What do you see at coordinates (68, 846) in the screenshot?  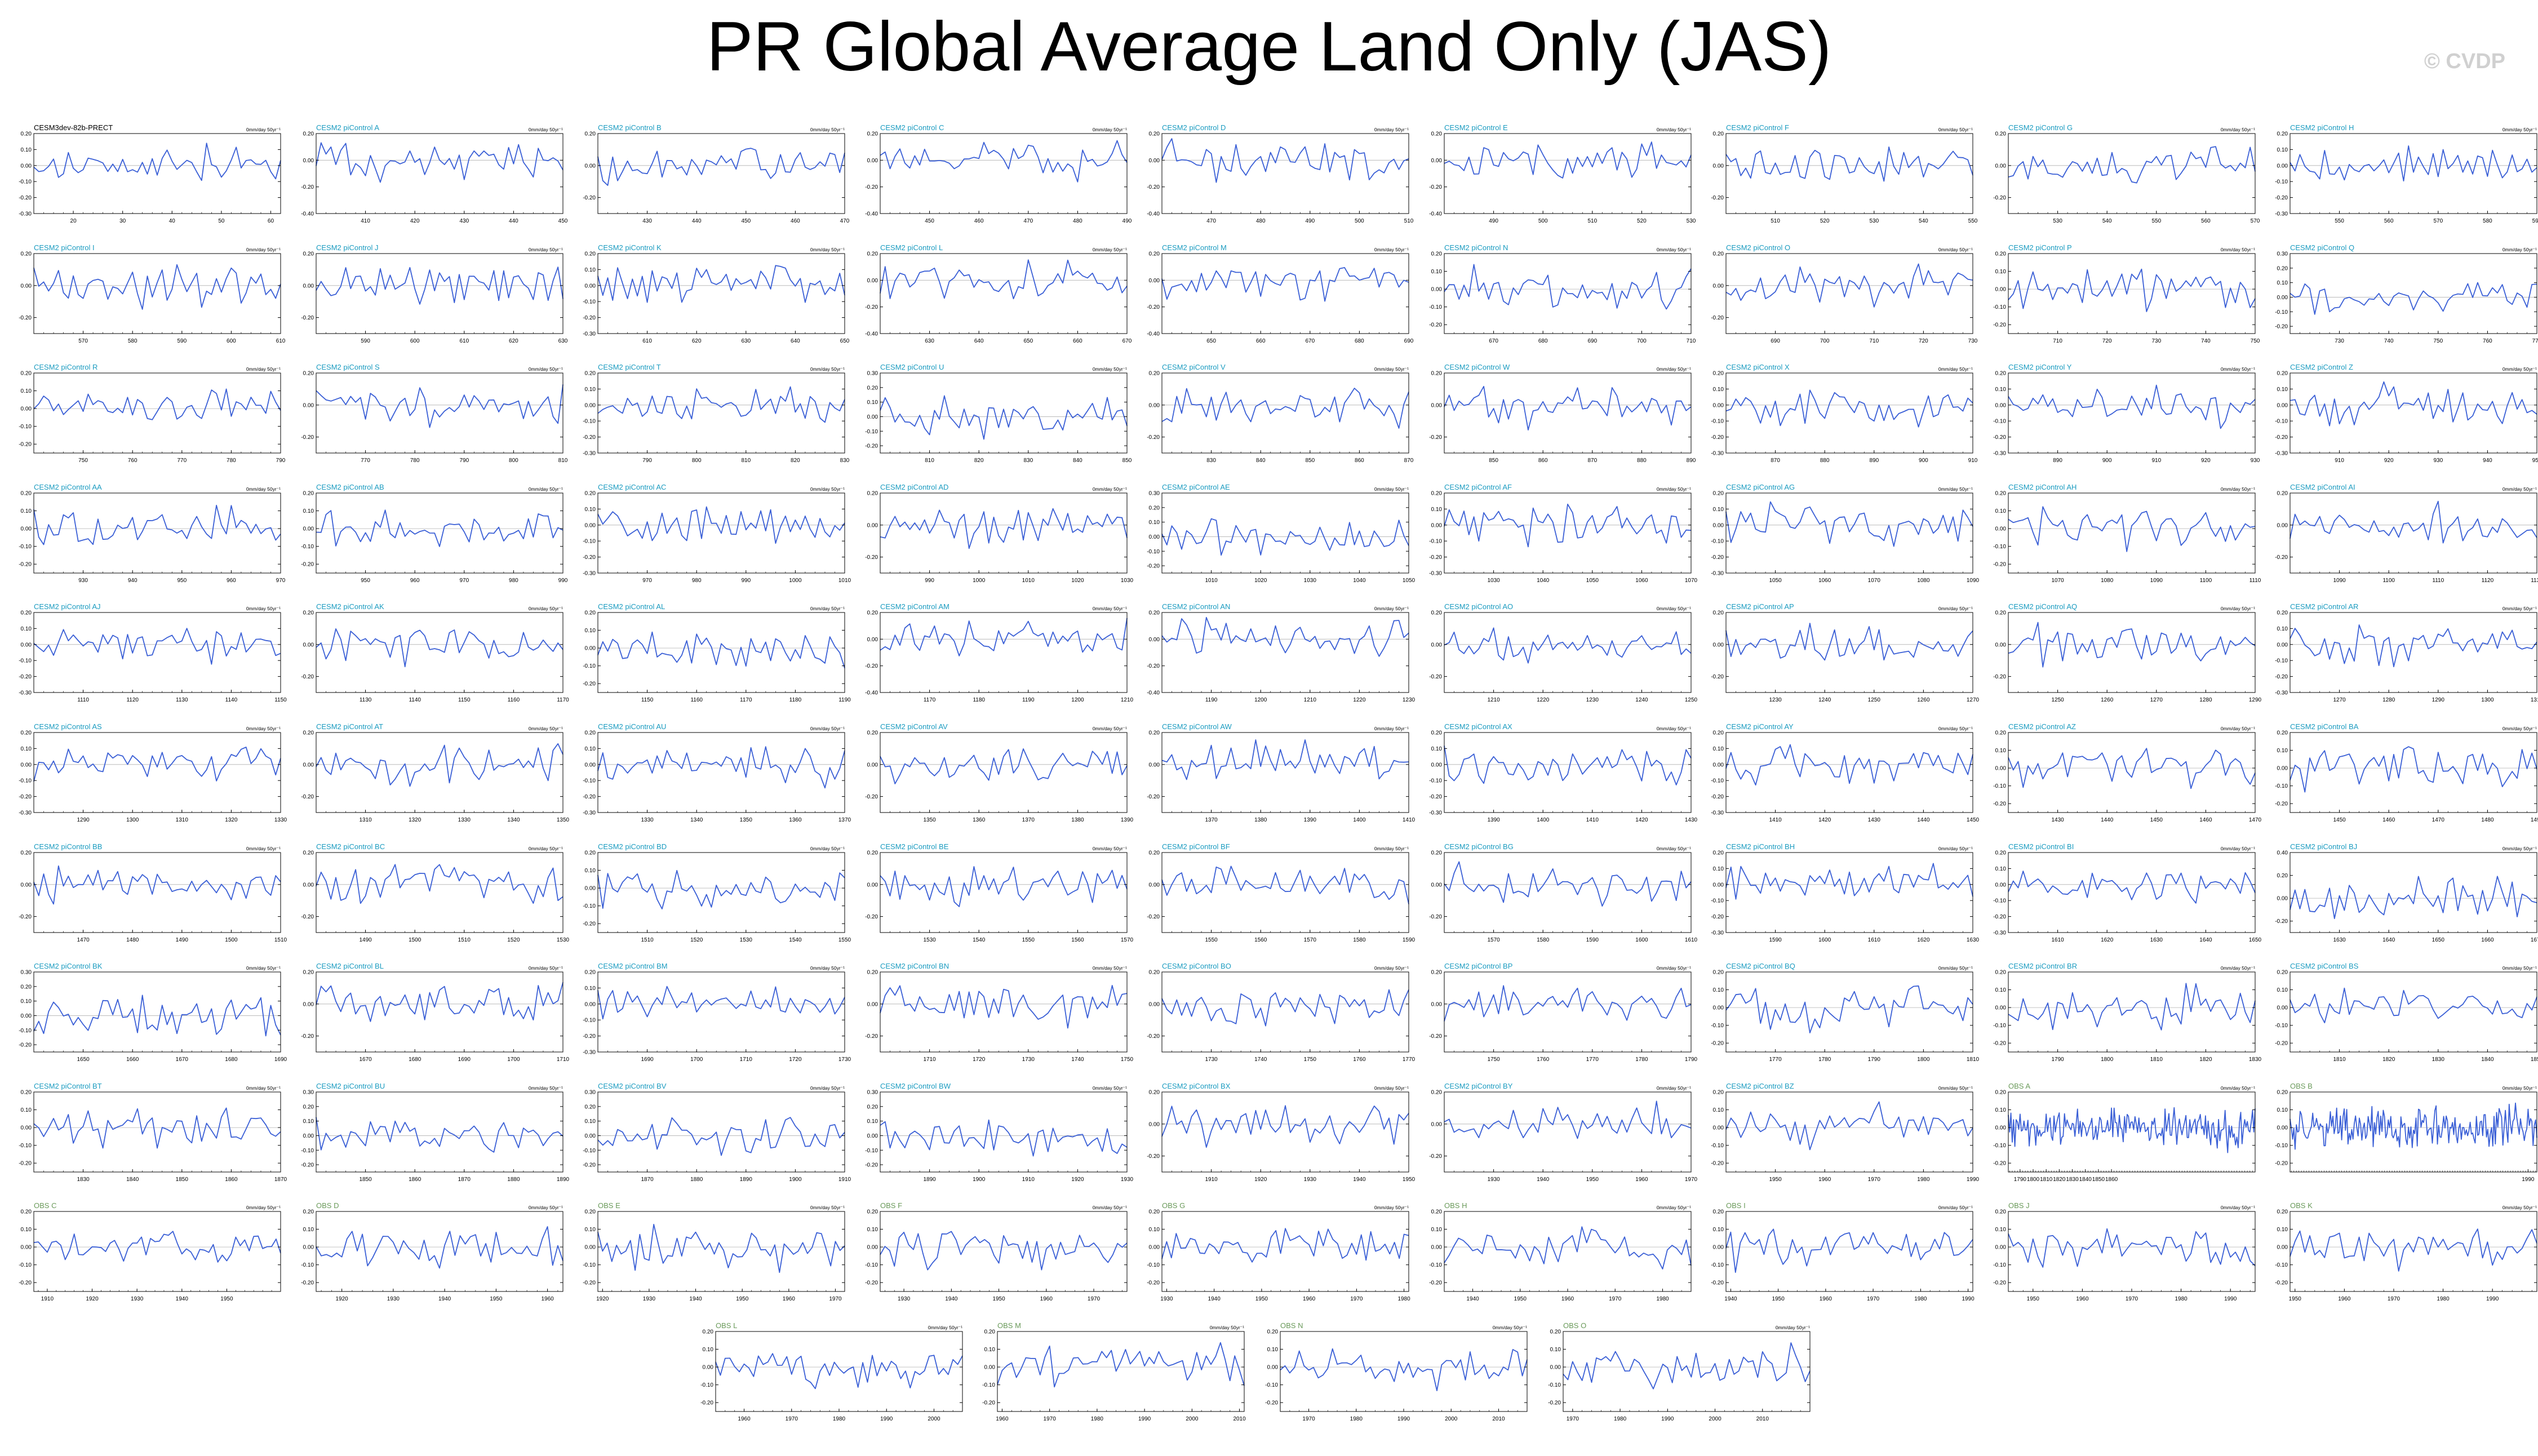 I see `panel-title: CESM2 piControl BB` at bounding box center [68, 846].